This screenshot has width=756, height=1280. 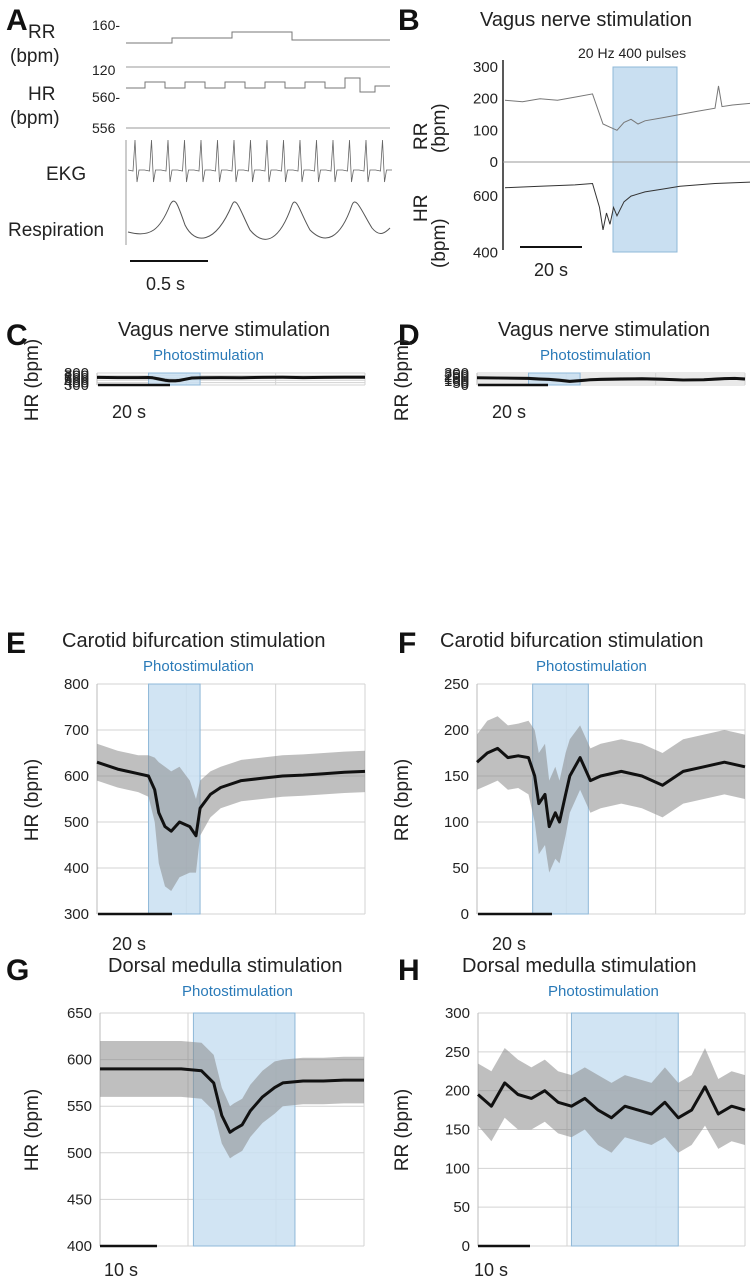 I want to click on panel-g-tick-label: 600, so click(x=79, y=1060).